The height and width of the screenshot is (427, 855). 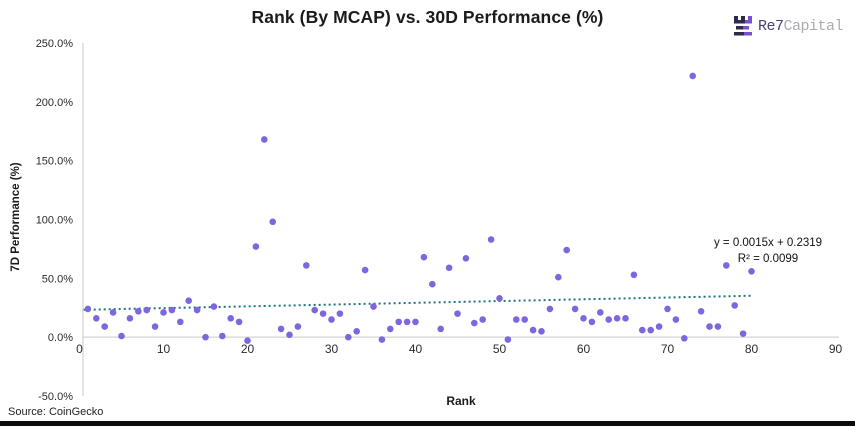 What do you see at coordinates (770, 26) in the screenshot?
I see `logo-brand-text: Re7` at bounding box center [770, 26].